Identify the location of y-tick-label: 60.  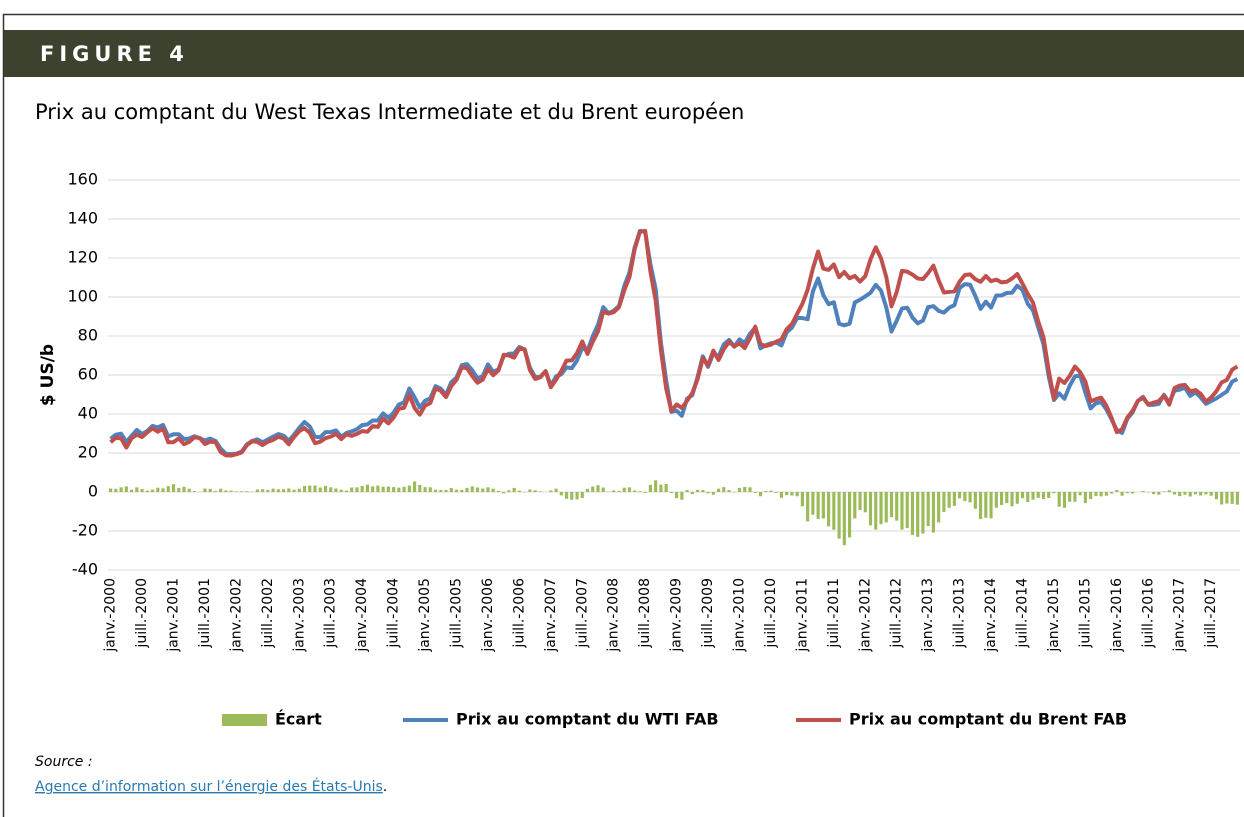
(88, 374).